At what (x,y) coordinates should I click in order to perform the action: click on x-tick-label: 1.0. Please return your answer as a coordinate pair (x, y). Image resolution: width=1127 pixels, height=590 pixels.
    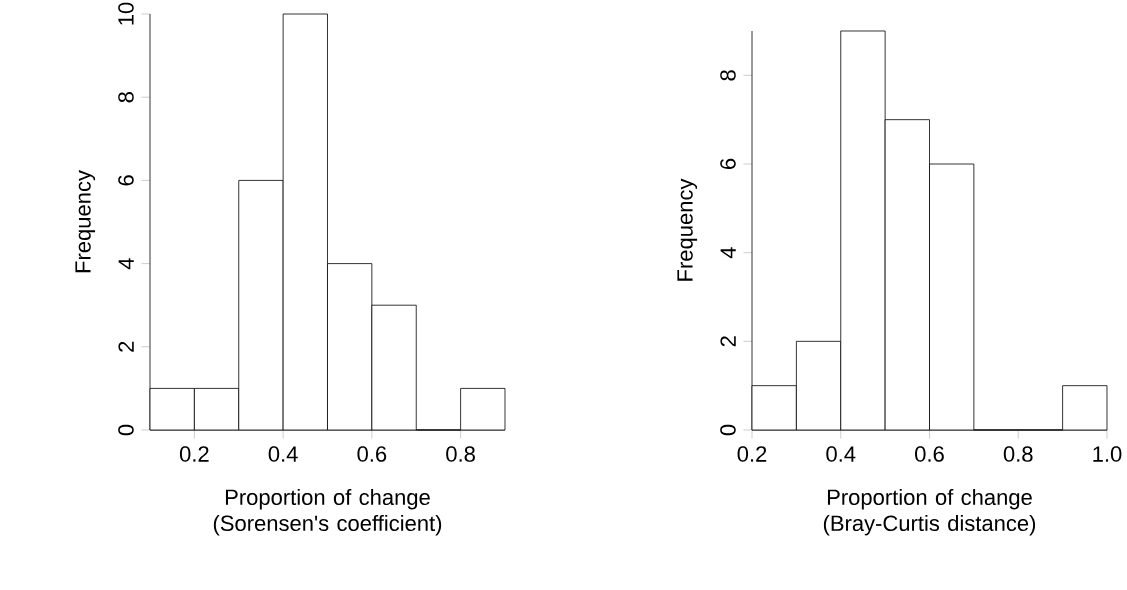
    Looking at the image, I should click on (1107, 454).